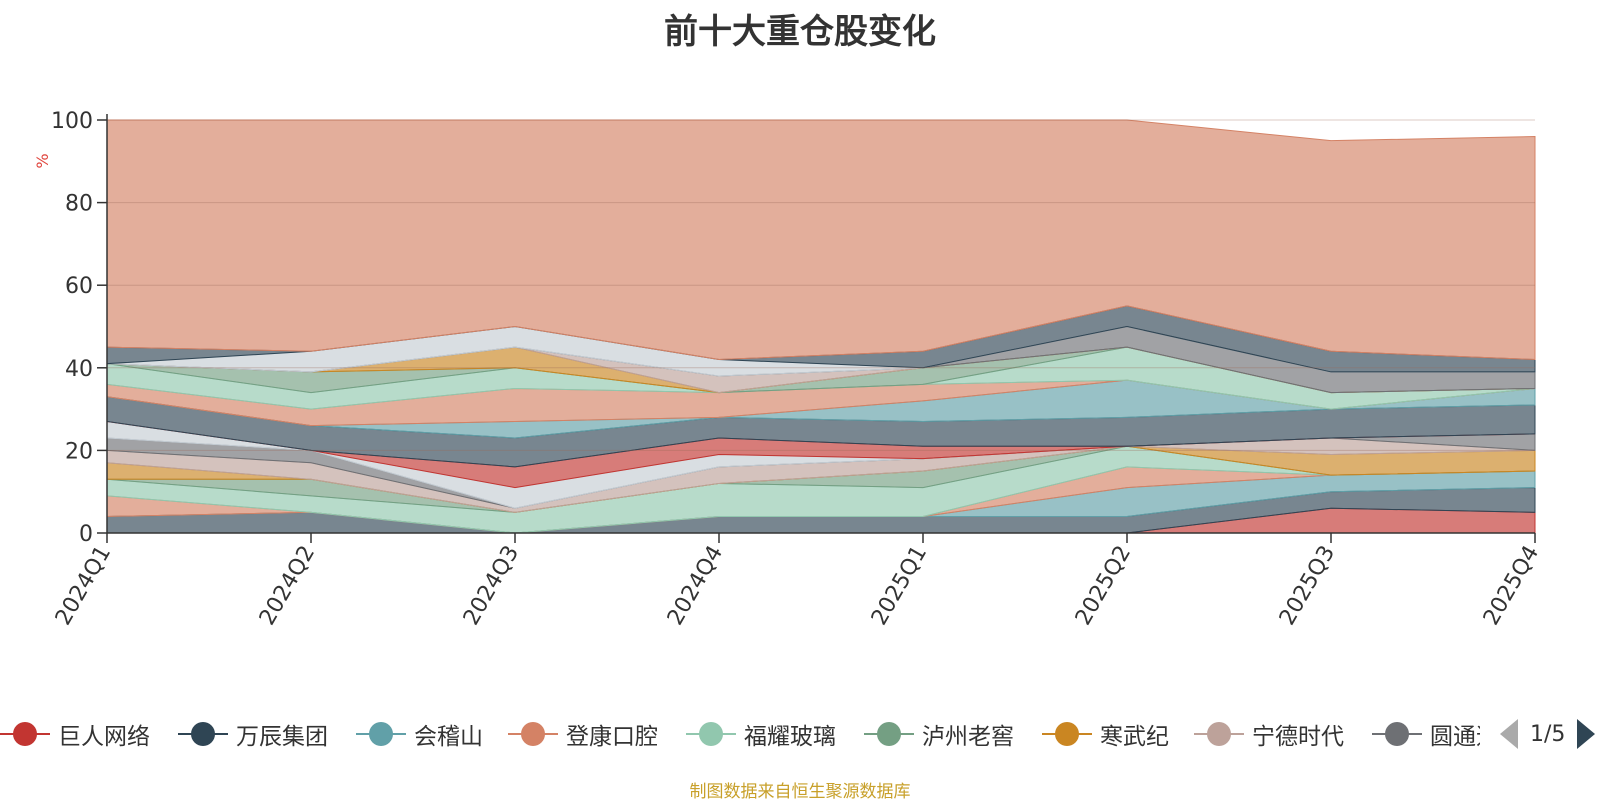 This screenshot has height=802, width=1600. Describe the element at coordinates (899, 586) in the screenshot. I see `x-tick-label-4: 2025Q1` at that location.